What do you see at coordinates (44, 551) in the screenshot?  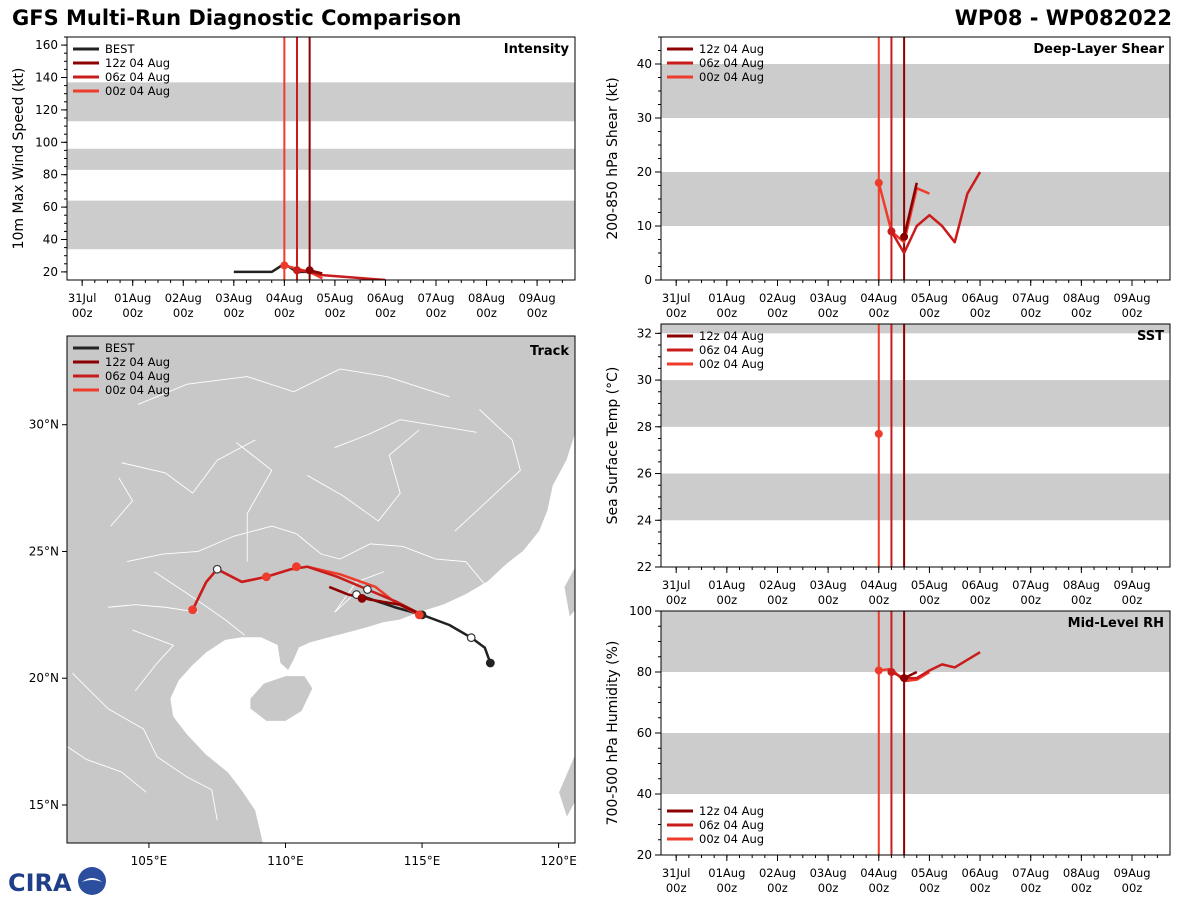 I see `track-ytick-label: 25°N` at bounding box center [44, 551].